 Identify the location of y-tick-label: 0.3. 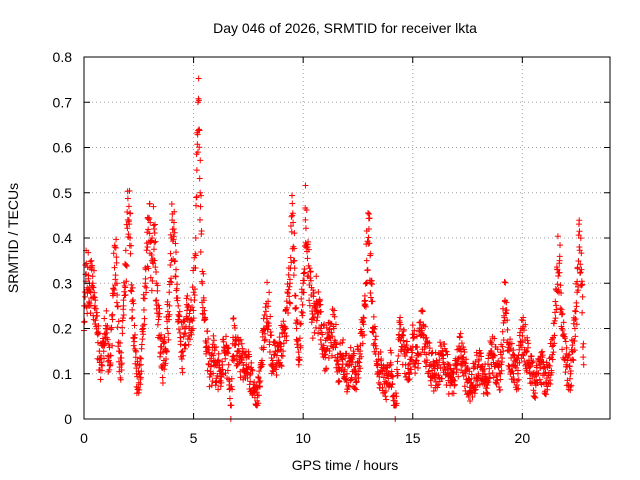
(63, 283).